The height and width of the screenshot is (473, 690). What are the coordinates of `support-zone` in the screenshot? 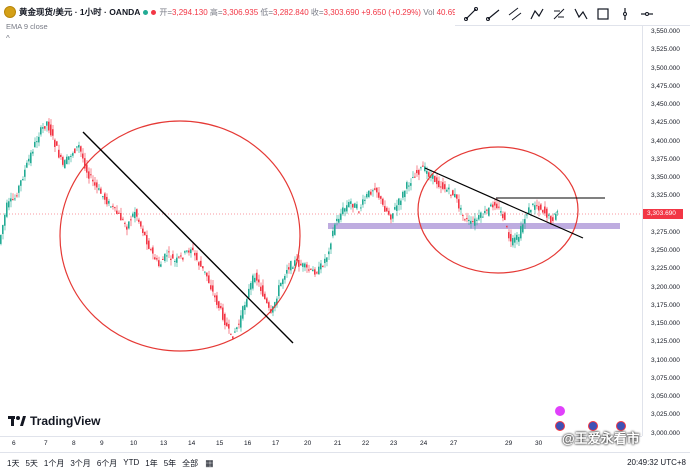 It's located at (474, 226).